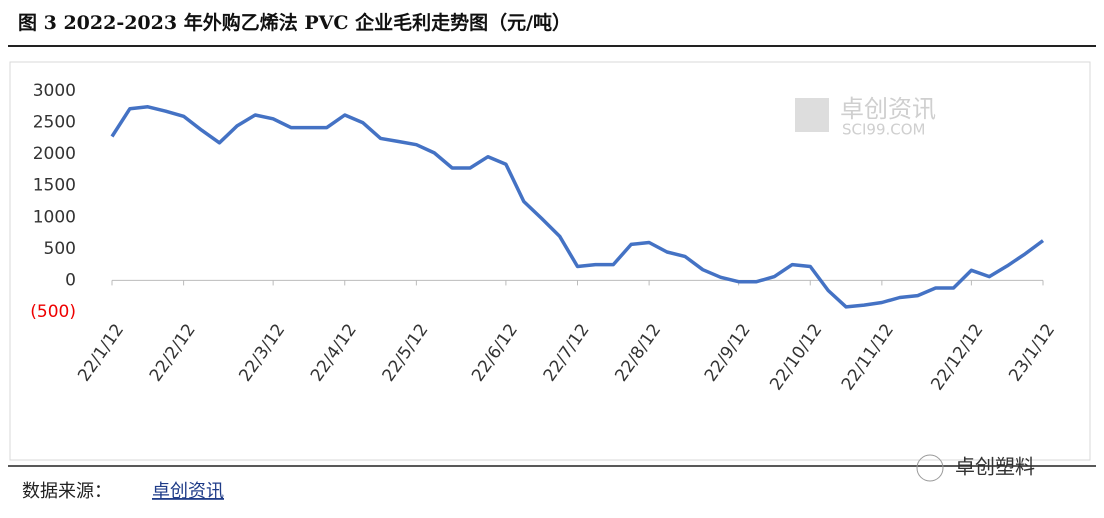 The height and width of the screenshot is (518, 1104). Describe the element at coordinates (54, 123) in the screenshot. I see `y-tick-label: 2500` at that location.